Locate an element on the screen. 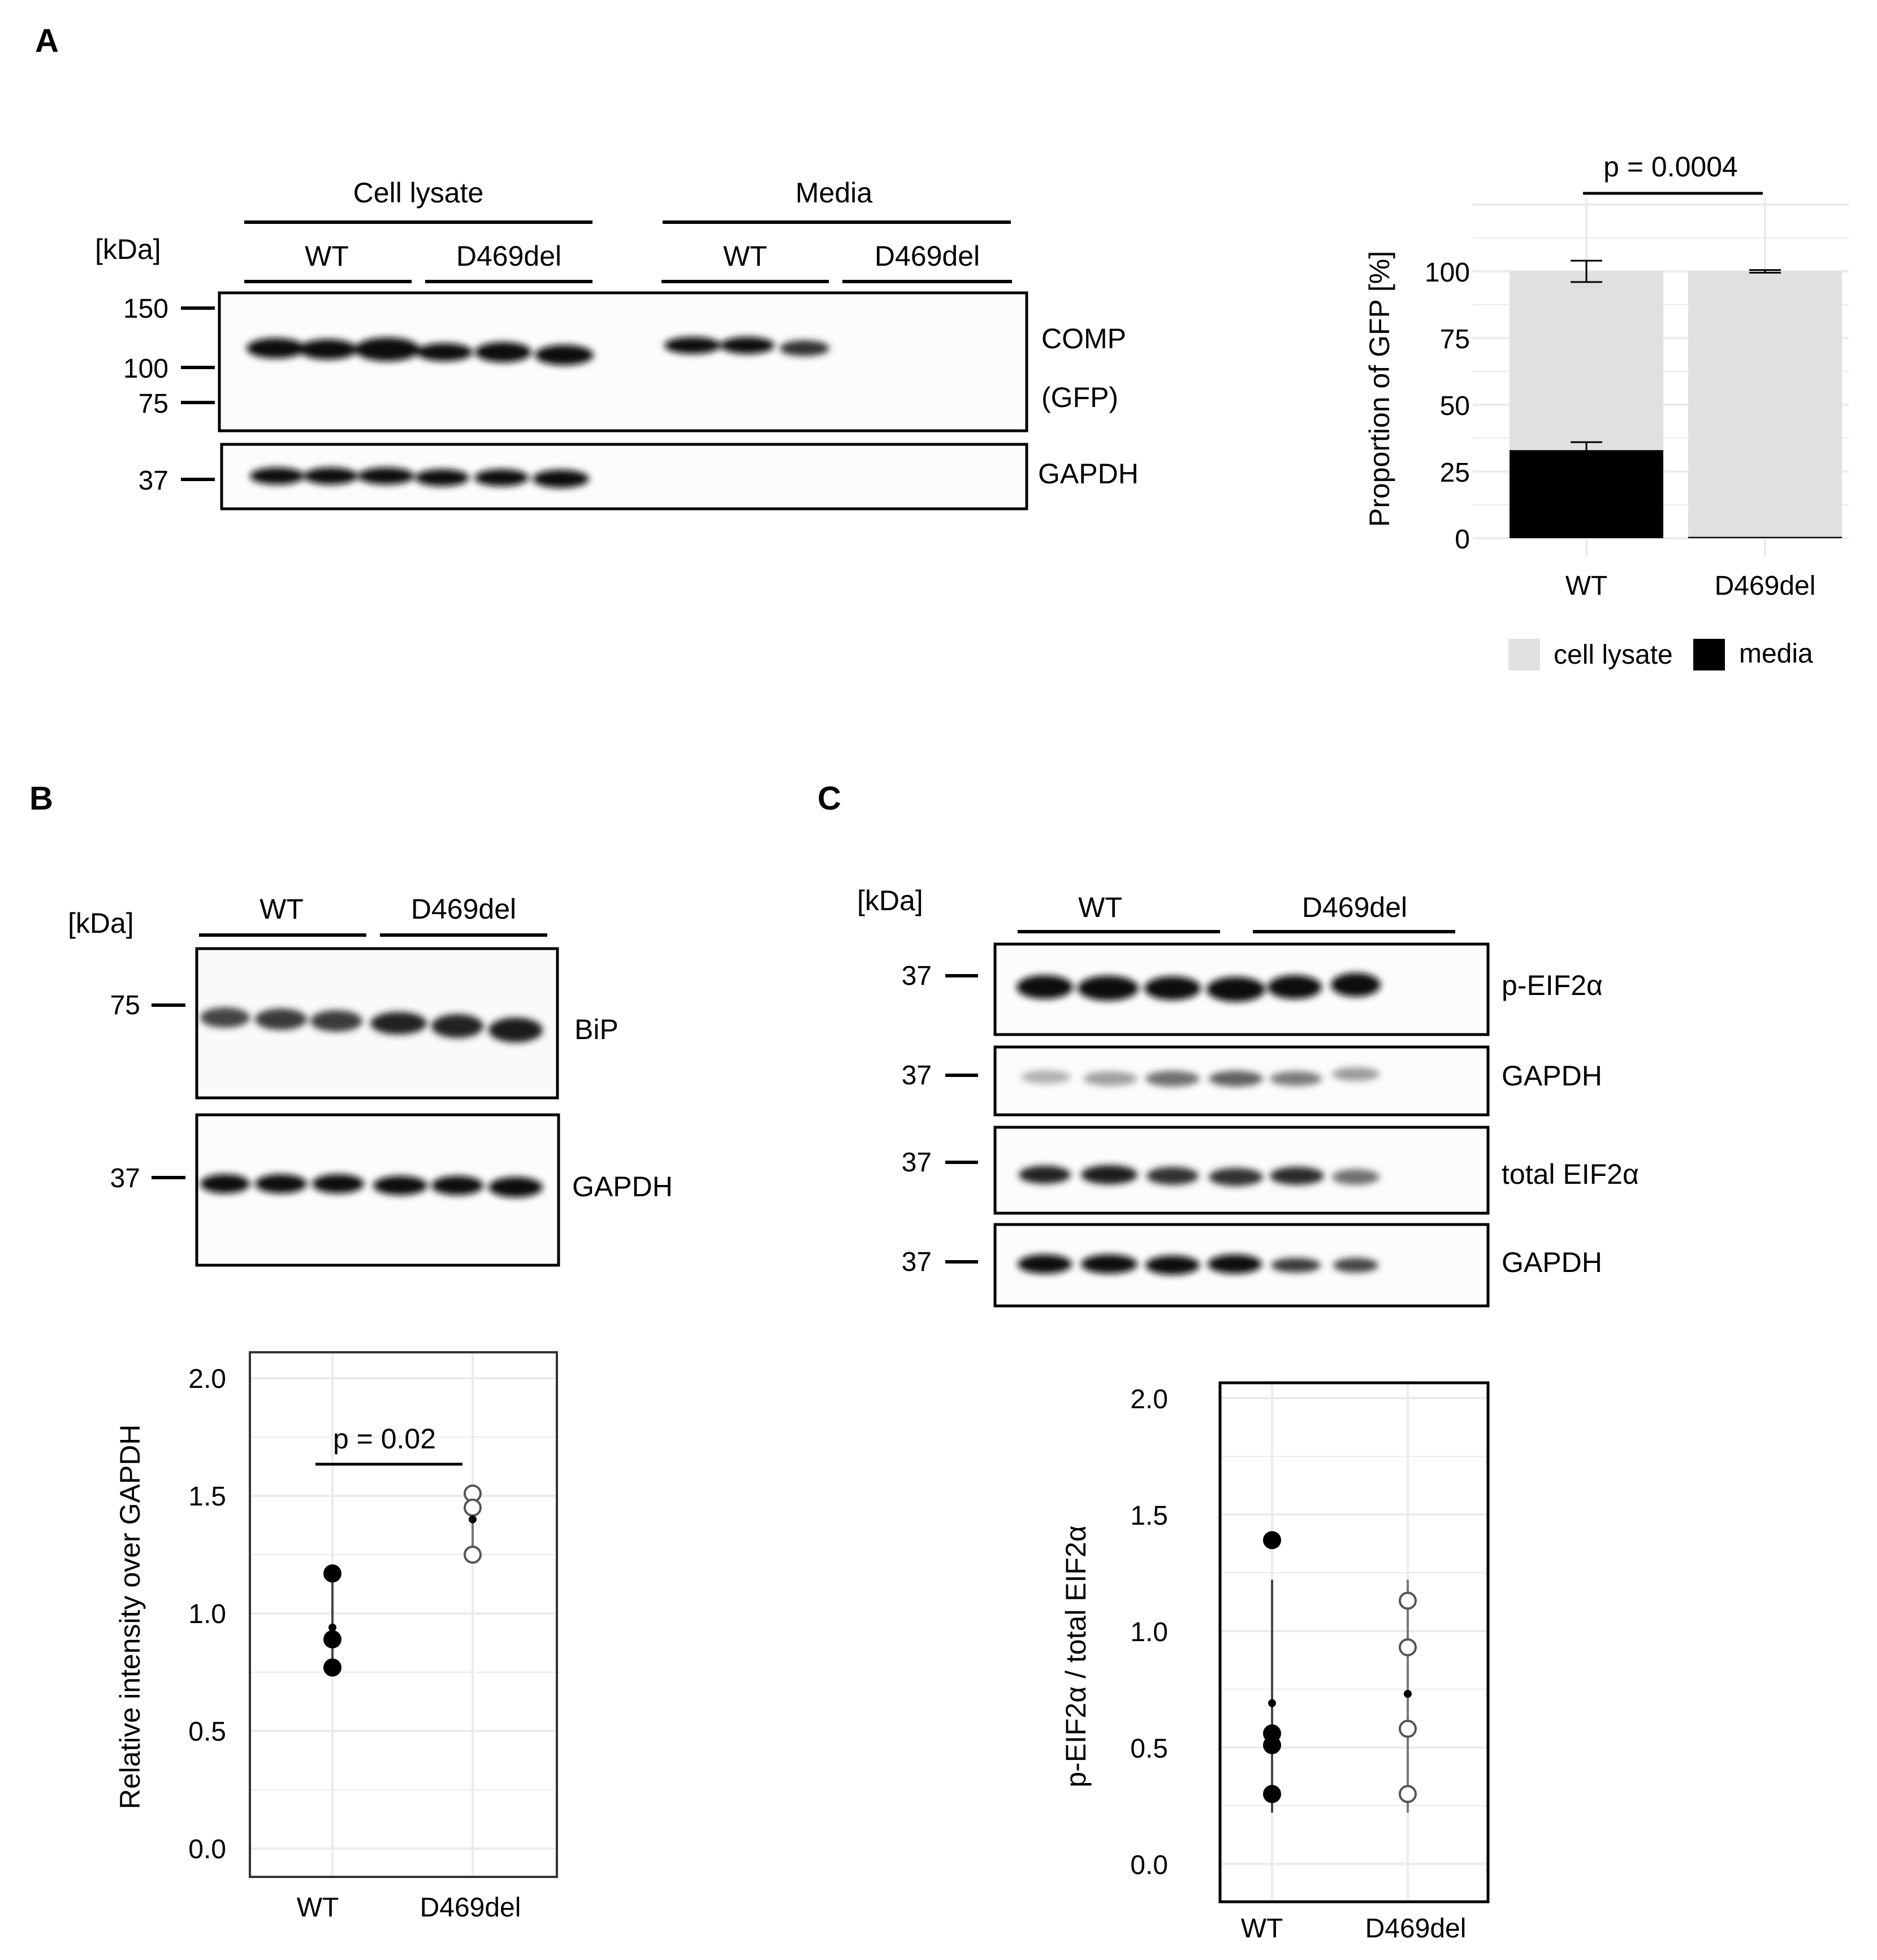 This screenshot has width=1877, height=1960. blot-gapdh-a is located at coordinates (624, 476).